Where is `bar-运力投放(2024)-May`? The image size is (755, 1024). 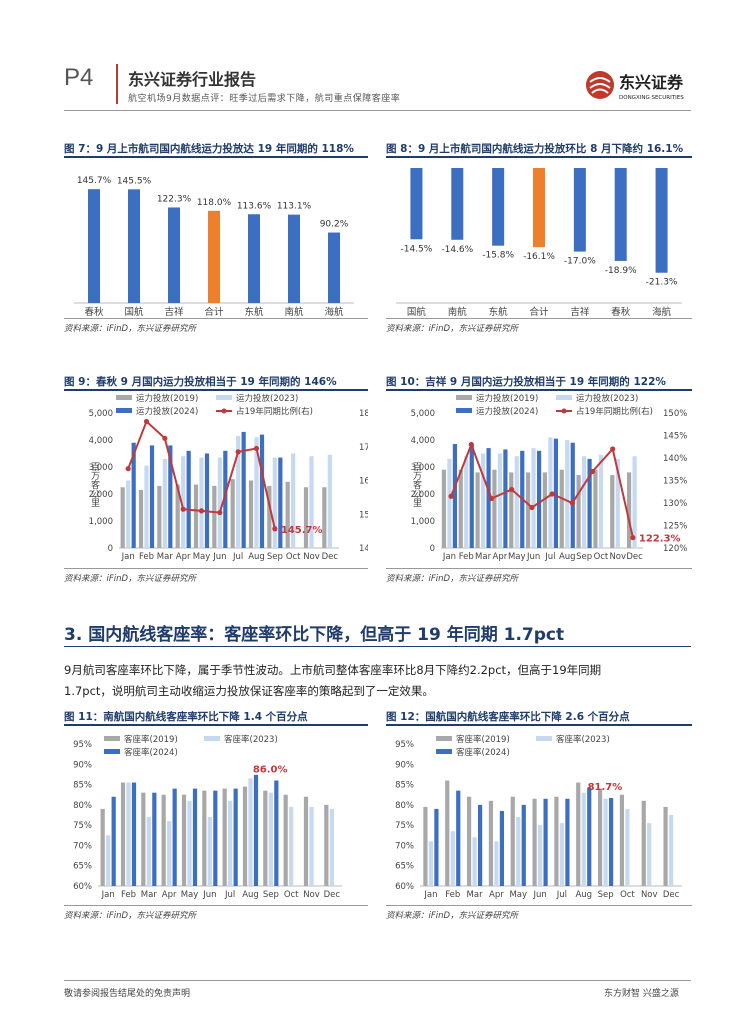
bar-运力投放(2024)-May is located at coordinates (207, 500).